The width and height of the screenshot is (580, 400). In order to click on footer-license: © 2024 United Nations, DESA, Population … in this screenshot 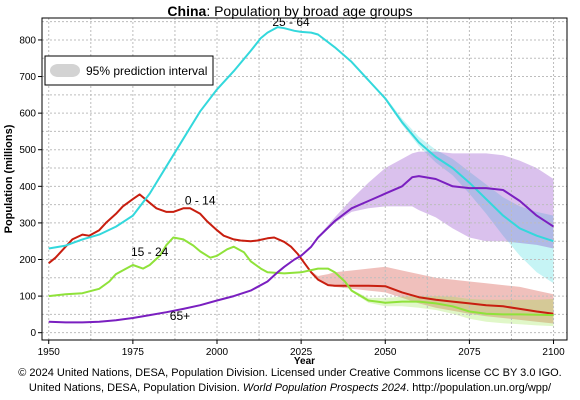, I will do `click(290, 373)`.